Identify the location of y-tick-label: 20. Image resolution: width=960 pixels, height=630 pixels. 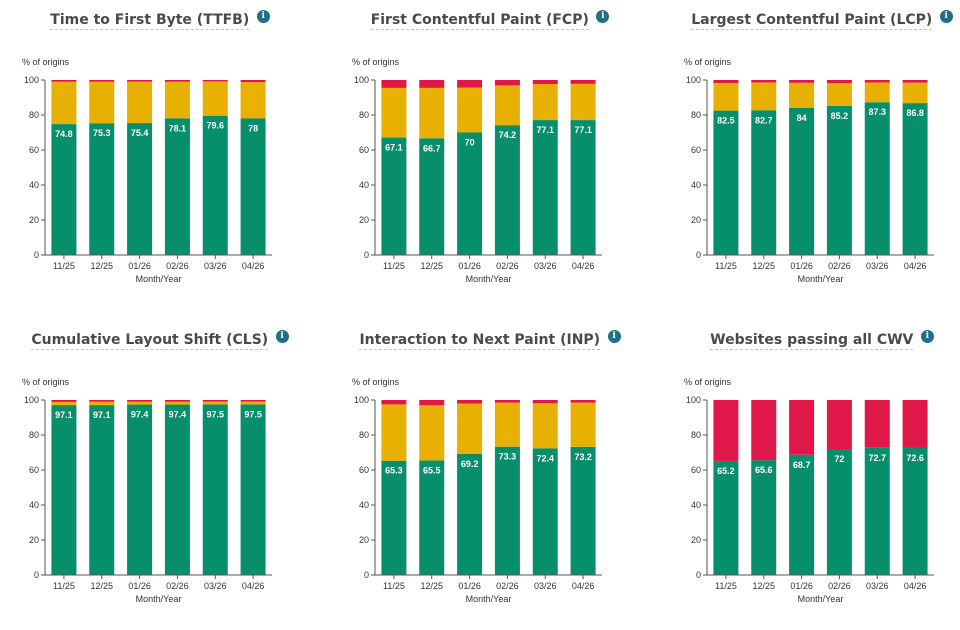
(364, 540).